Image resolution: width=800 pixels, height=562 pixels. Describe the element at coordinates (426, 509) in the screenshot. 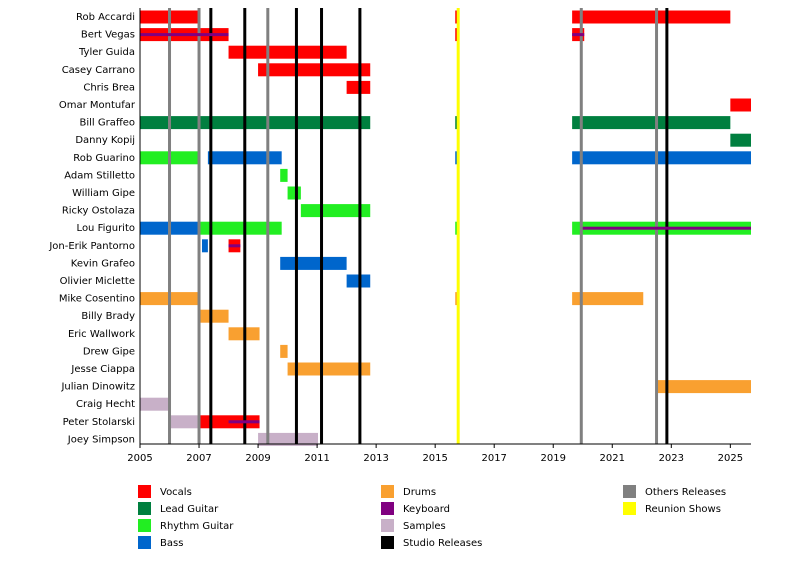

I see `legend-label: Keyboard` at that location.